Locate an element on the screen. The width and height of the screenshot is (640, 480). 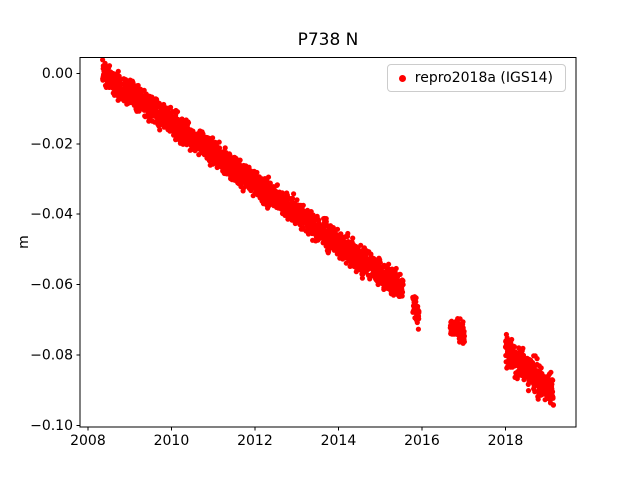
x-tick-label: 2008 is located at coordinates (88, 441).